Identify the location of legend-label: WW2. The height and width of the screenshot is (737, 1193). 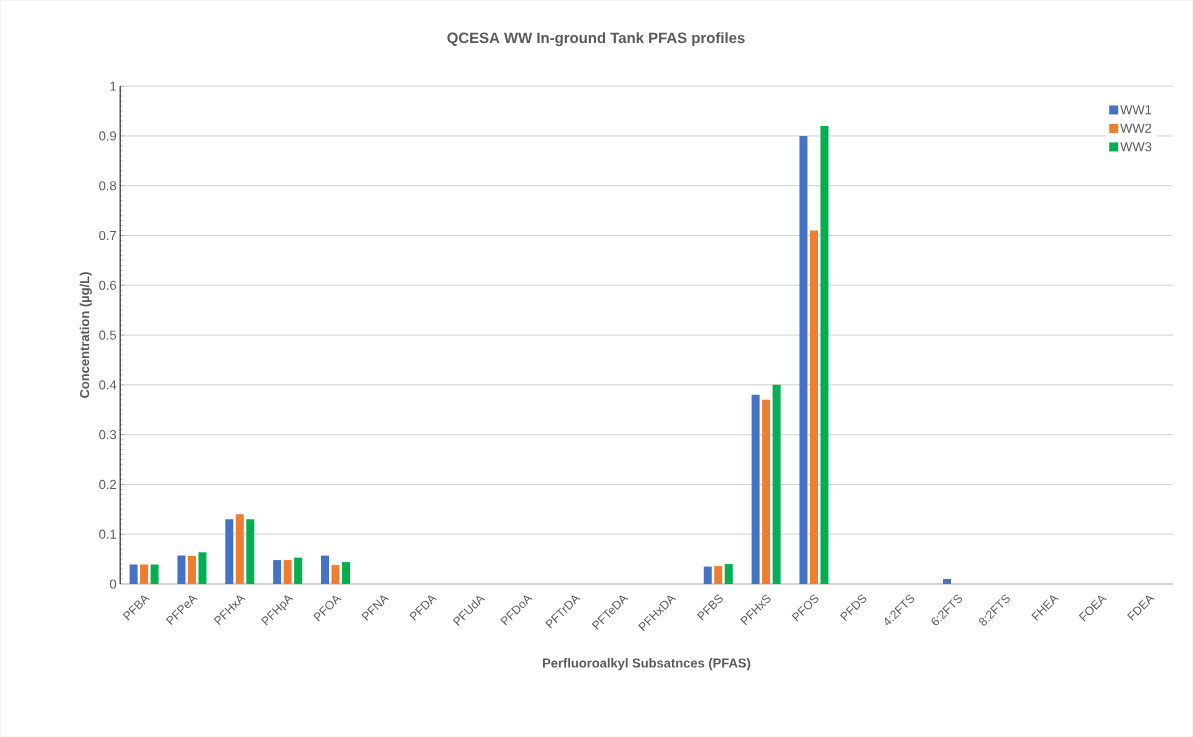
(1136, 128).